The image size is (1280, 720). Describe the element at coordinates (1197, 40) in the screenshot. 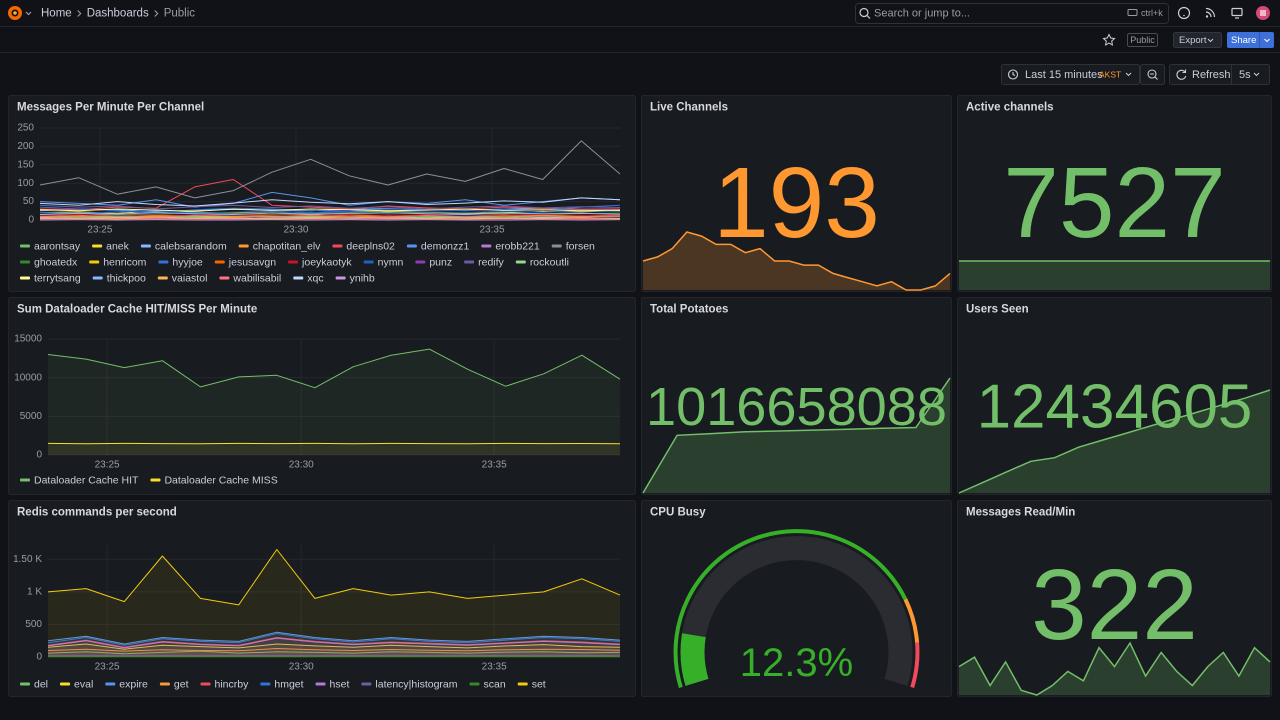

I see `export-button` at that location.